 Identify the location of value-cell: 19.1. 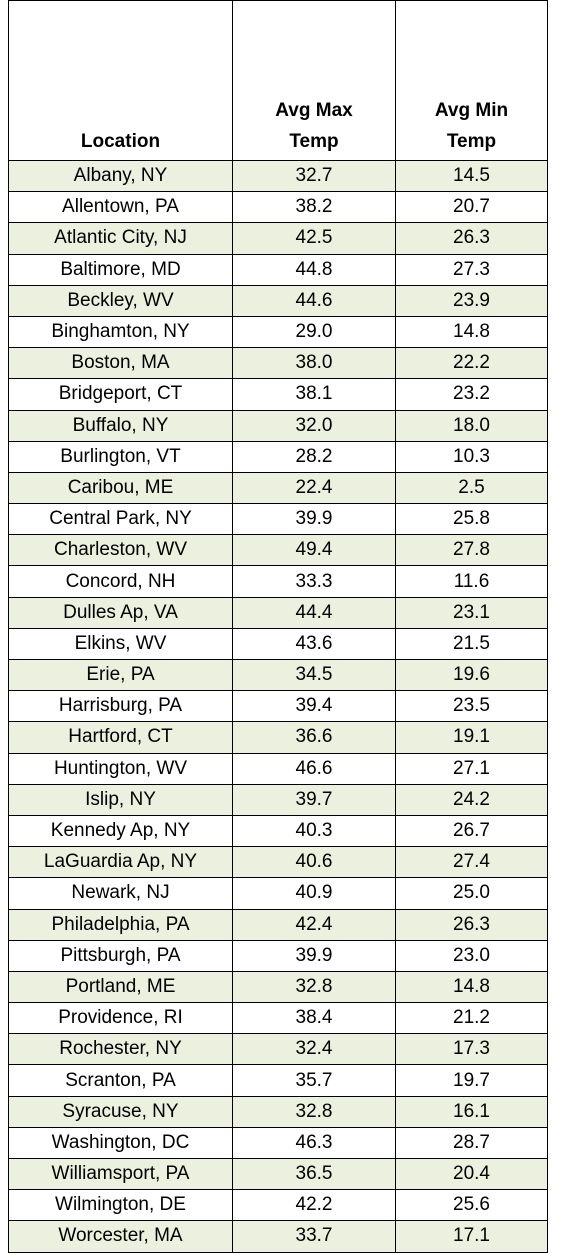
(471, 737).